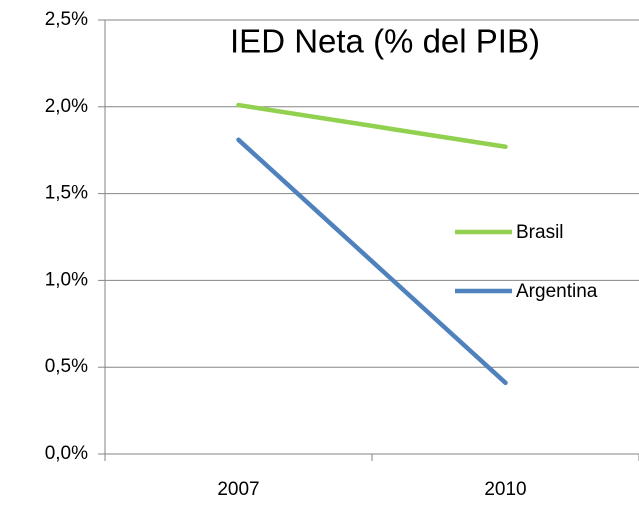  Describe the element at coordinates (372, 125) in the screenshot. I see `series-line` at that location.